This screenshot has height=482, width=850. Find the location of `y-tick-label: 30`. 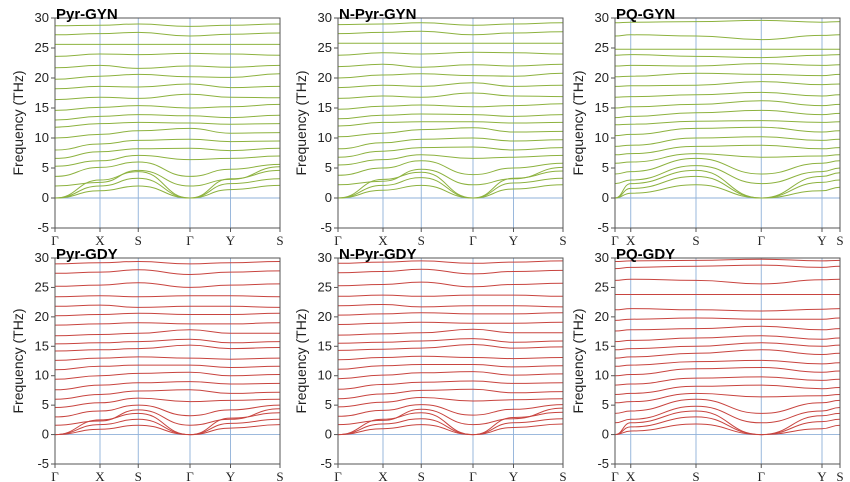

y-tick-label: 30 is located at coordinates (602, 257).